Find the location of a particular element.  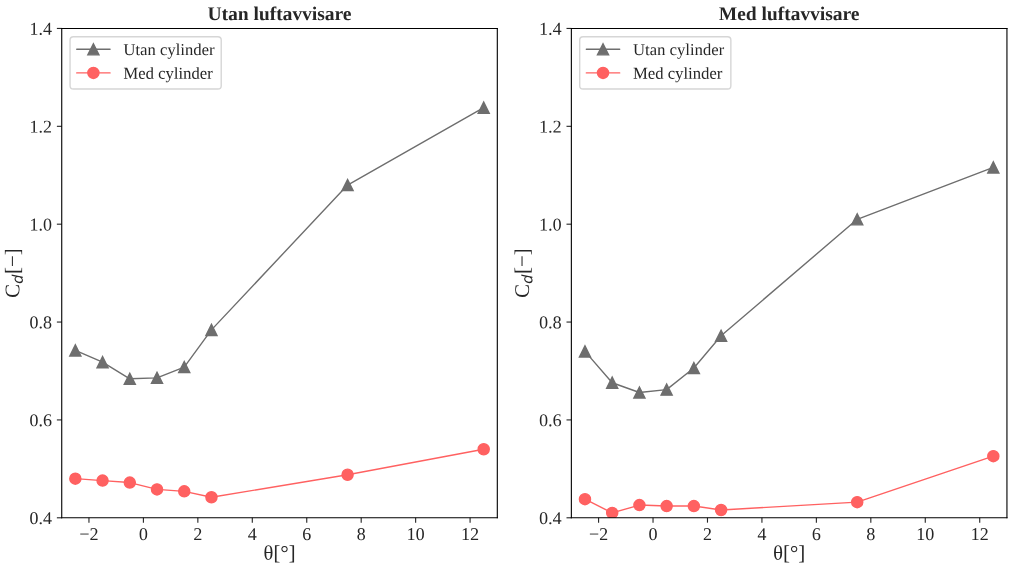

chart-title: Med luftavvisare is located at coordinates (789, 13).